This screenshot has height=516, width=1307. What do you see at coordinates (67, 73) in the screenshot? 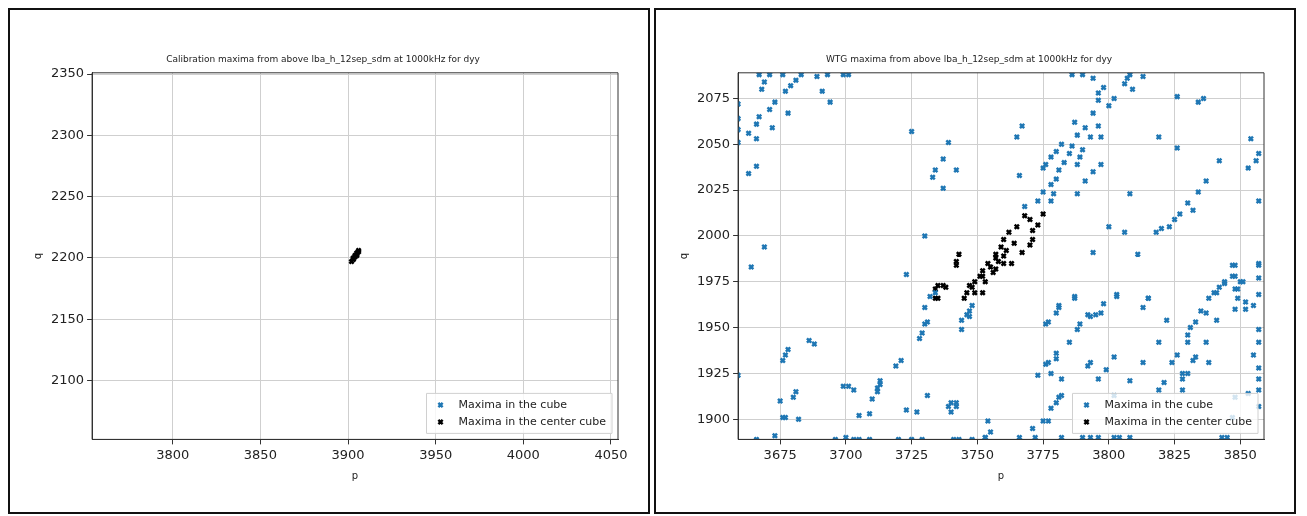
I see `y-tick-label: 2350` at bounding box center [67, 73].